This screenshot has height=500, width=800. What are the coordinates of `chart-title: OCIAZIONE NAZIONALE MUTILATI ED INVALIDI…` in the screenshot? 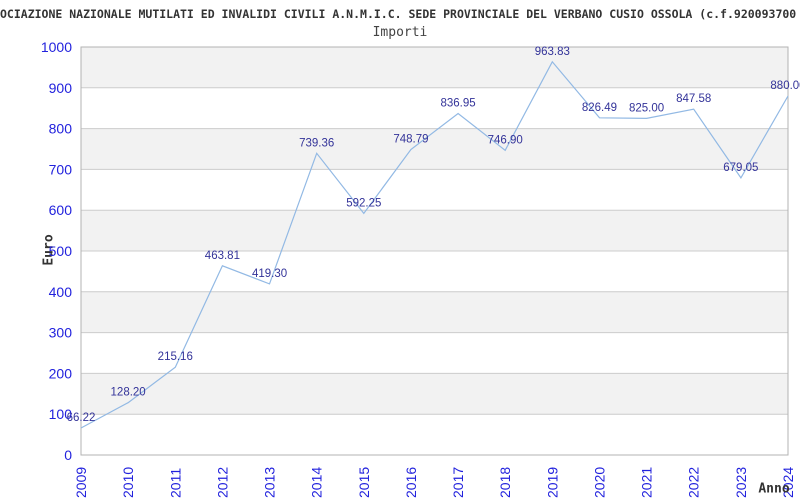 It's located at (398, 14).